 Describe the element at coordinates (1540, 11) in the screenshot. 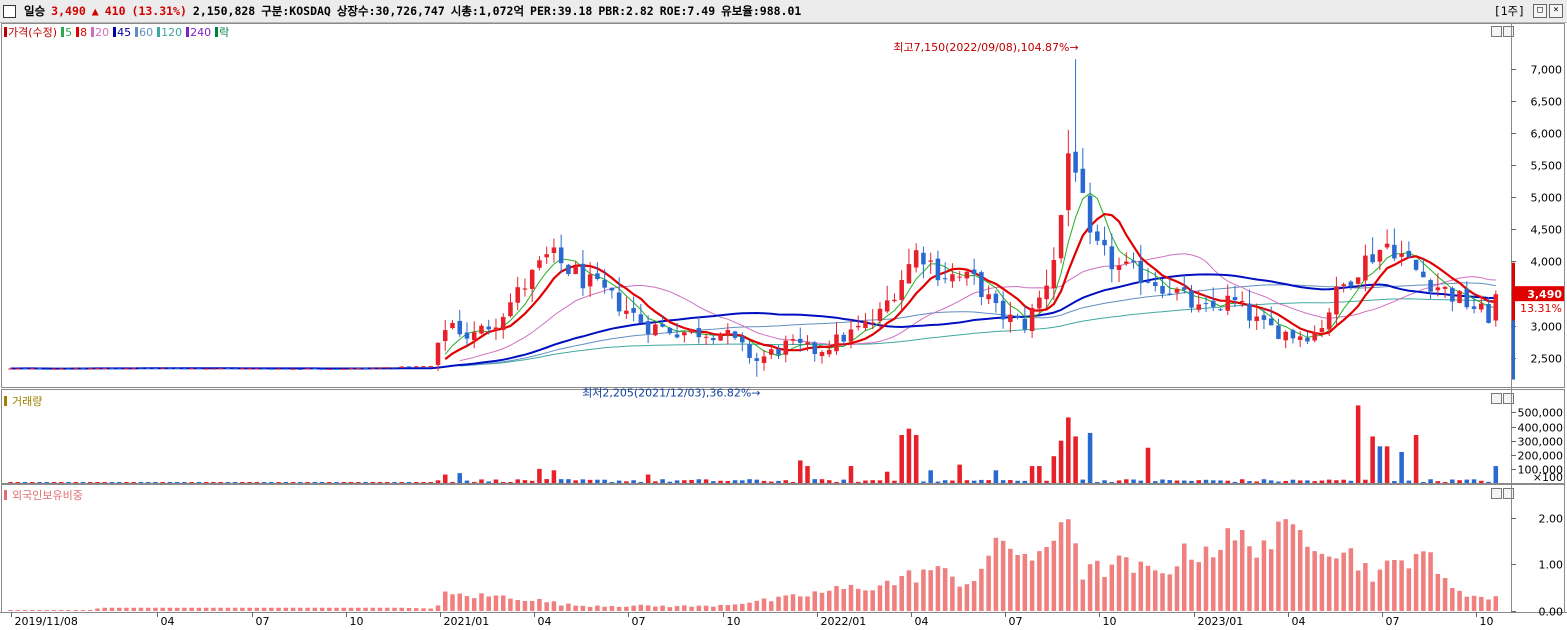

I see `maximize-button: □` at that location.